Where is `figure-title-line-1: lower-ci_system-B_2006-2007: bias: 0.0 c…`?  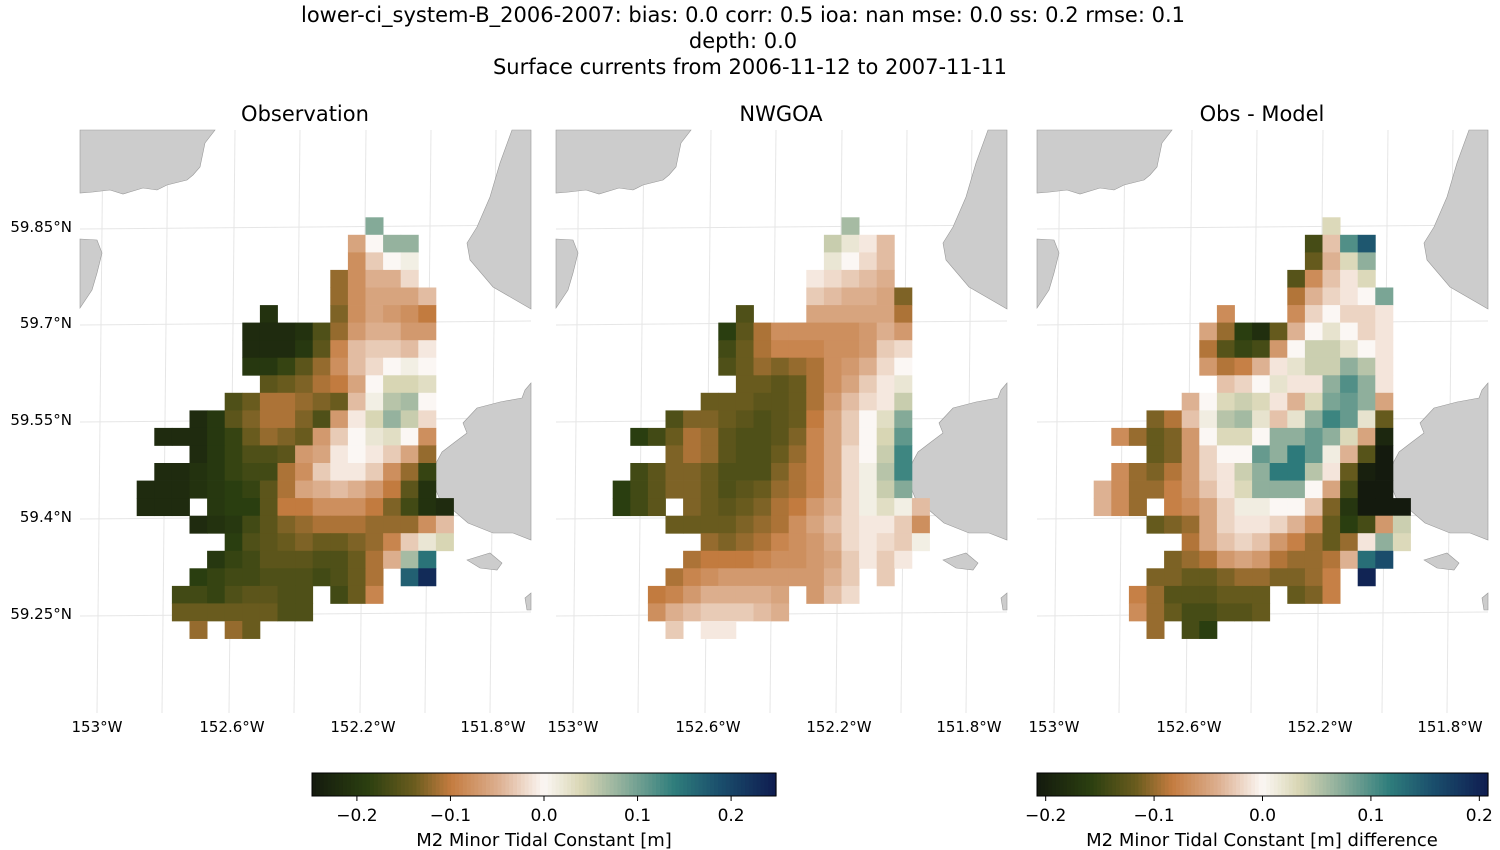 figure-title-line-1: lower-ci_system-B_2006-2007: bias: 0.0 c… is located at coordinates (743, 15).